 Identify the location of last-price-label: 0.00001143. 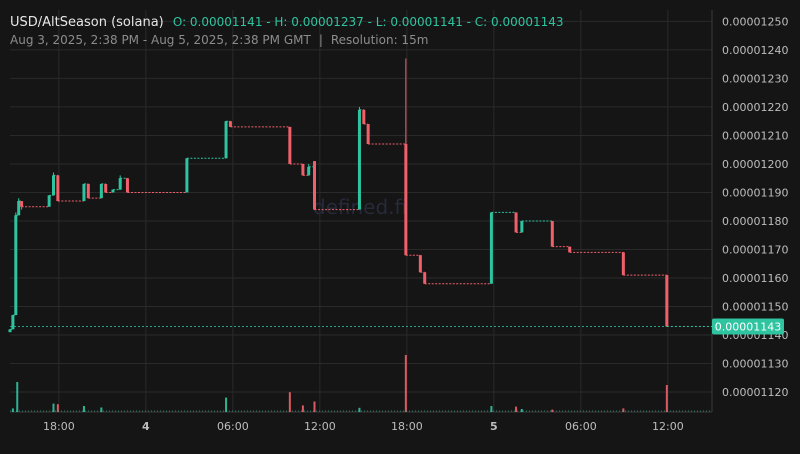
(748, 326).